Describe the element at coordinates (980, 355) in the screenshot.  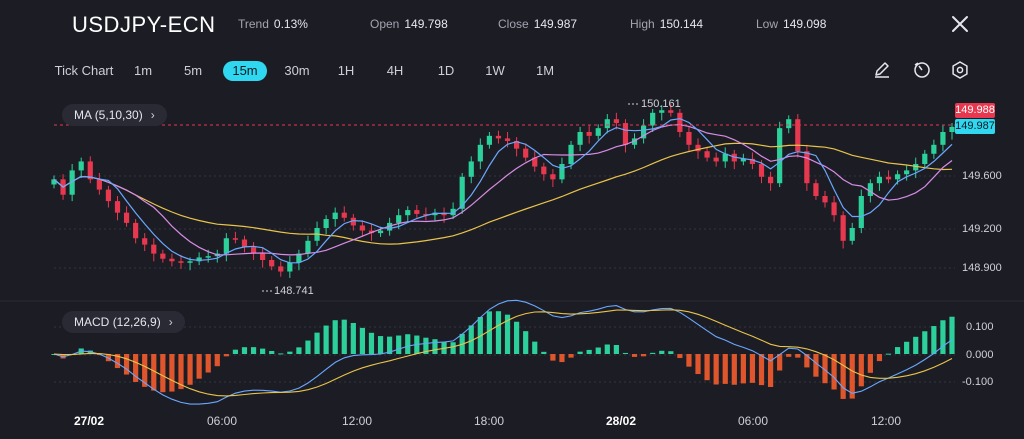
I see `macd-axis-label: 0.000` at that location.